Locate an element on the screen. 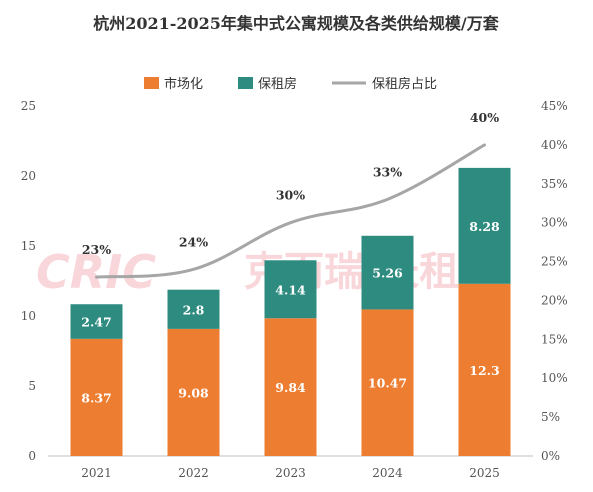 This screenshot has width=593, height=492. data-label-share: 24% is located at coordinates (193, 241).